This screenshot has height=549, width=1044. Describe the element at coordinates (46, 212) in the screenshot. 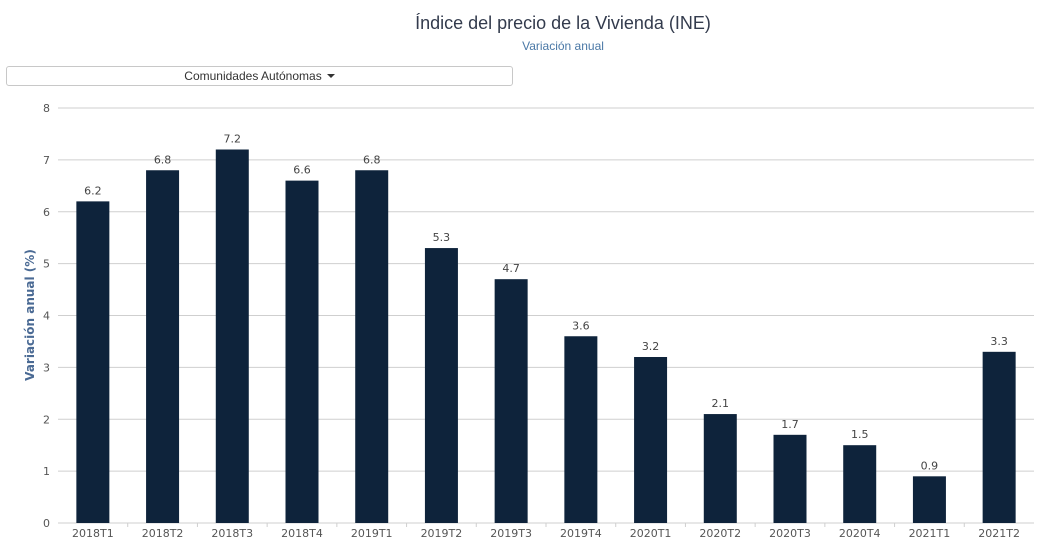

I see `y-tick-label: 6` at that location.